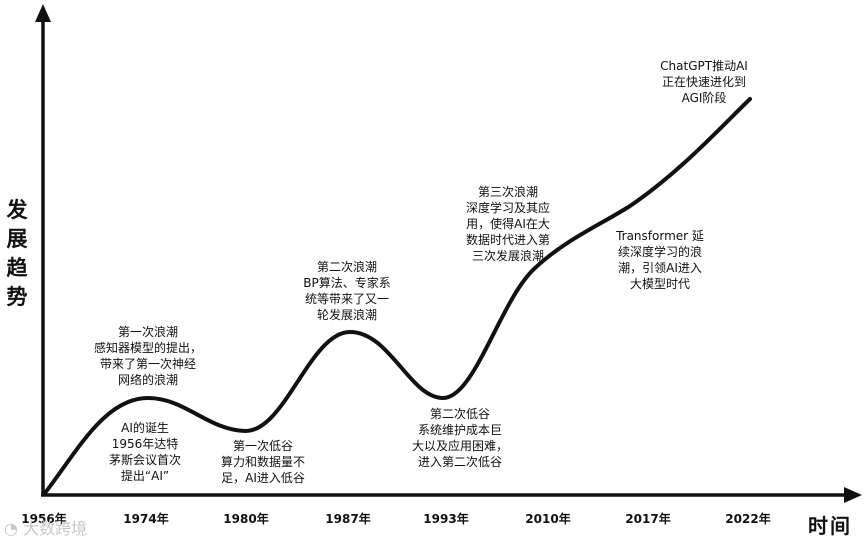 The height and width of the screenshot is (545, 864). I want to click on annotation-line: 足，AI进入低谷, so click(263, 478).